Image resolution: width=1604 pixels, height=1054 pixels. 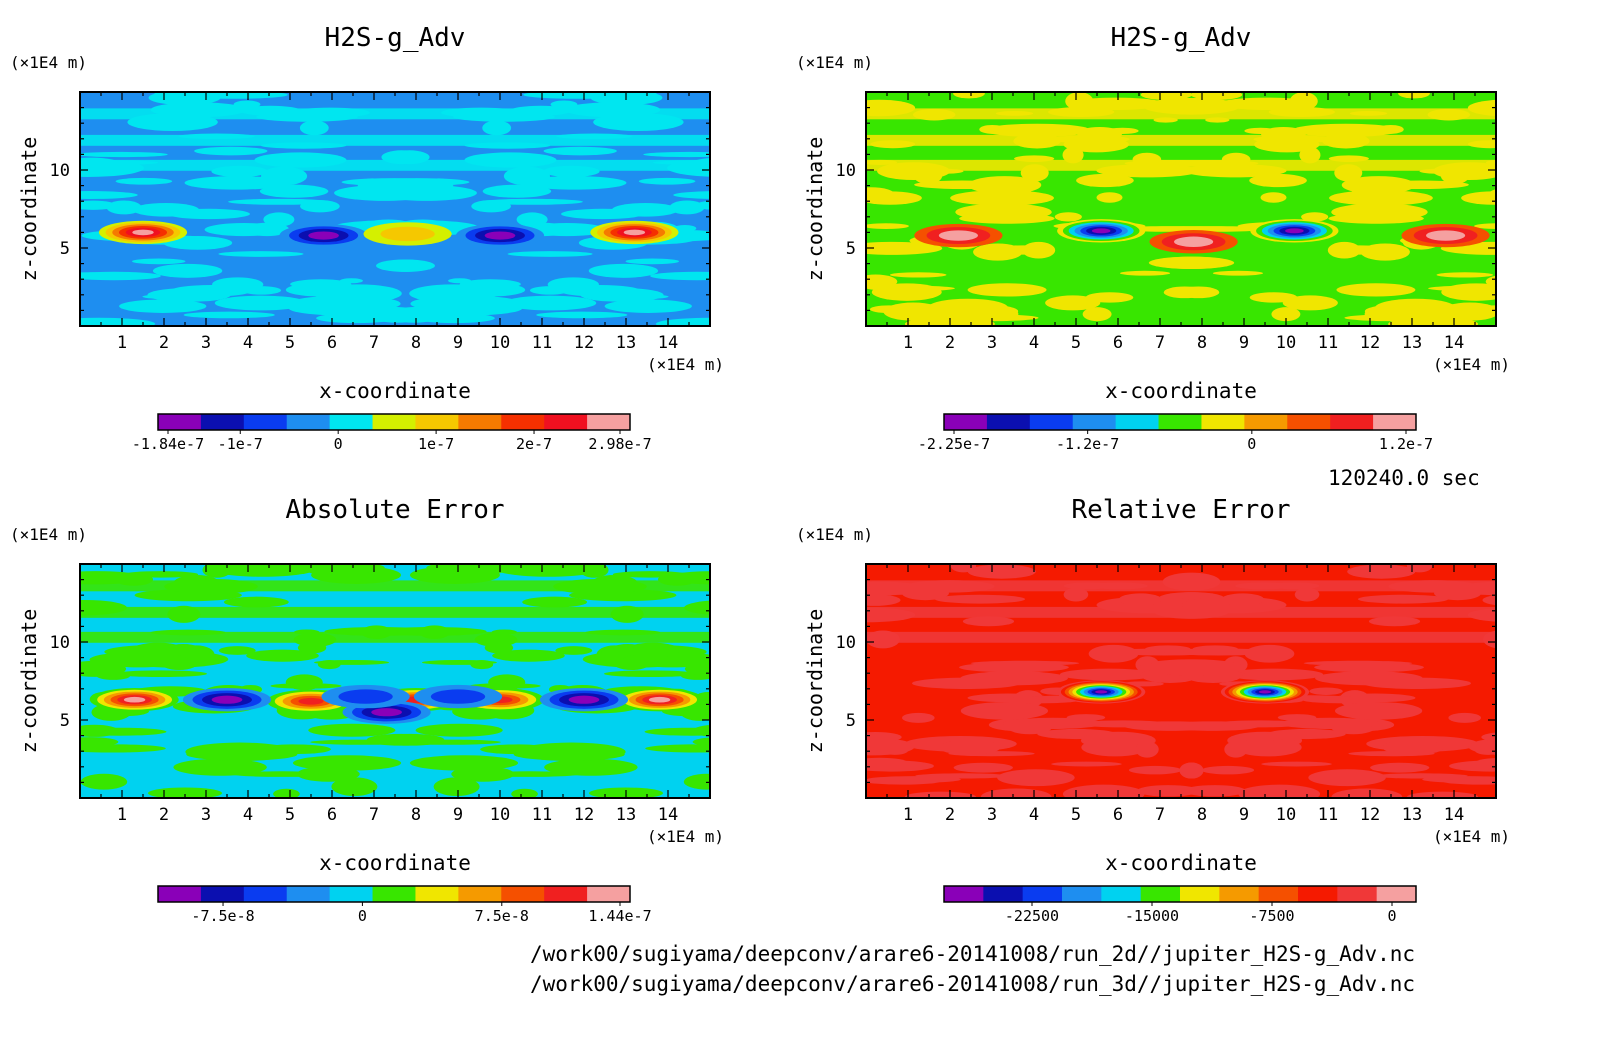 I want to click on colorbar-frame, so click(x=394, y=422).